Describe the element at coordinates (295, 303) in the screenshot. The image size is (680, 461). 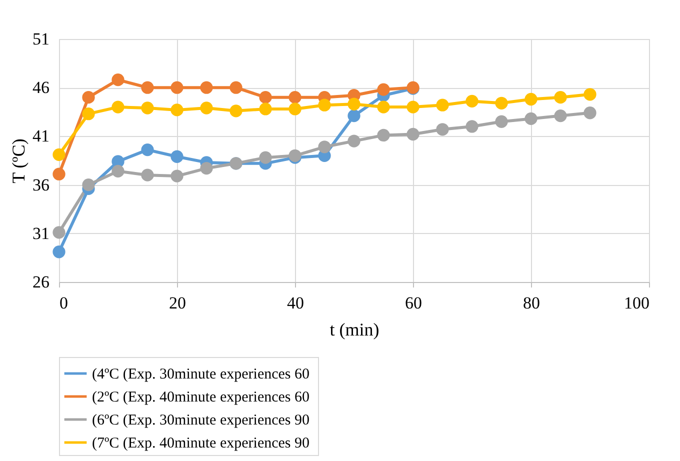
I see `x-tick-label: 40` at that location.